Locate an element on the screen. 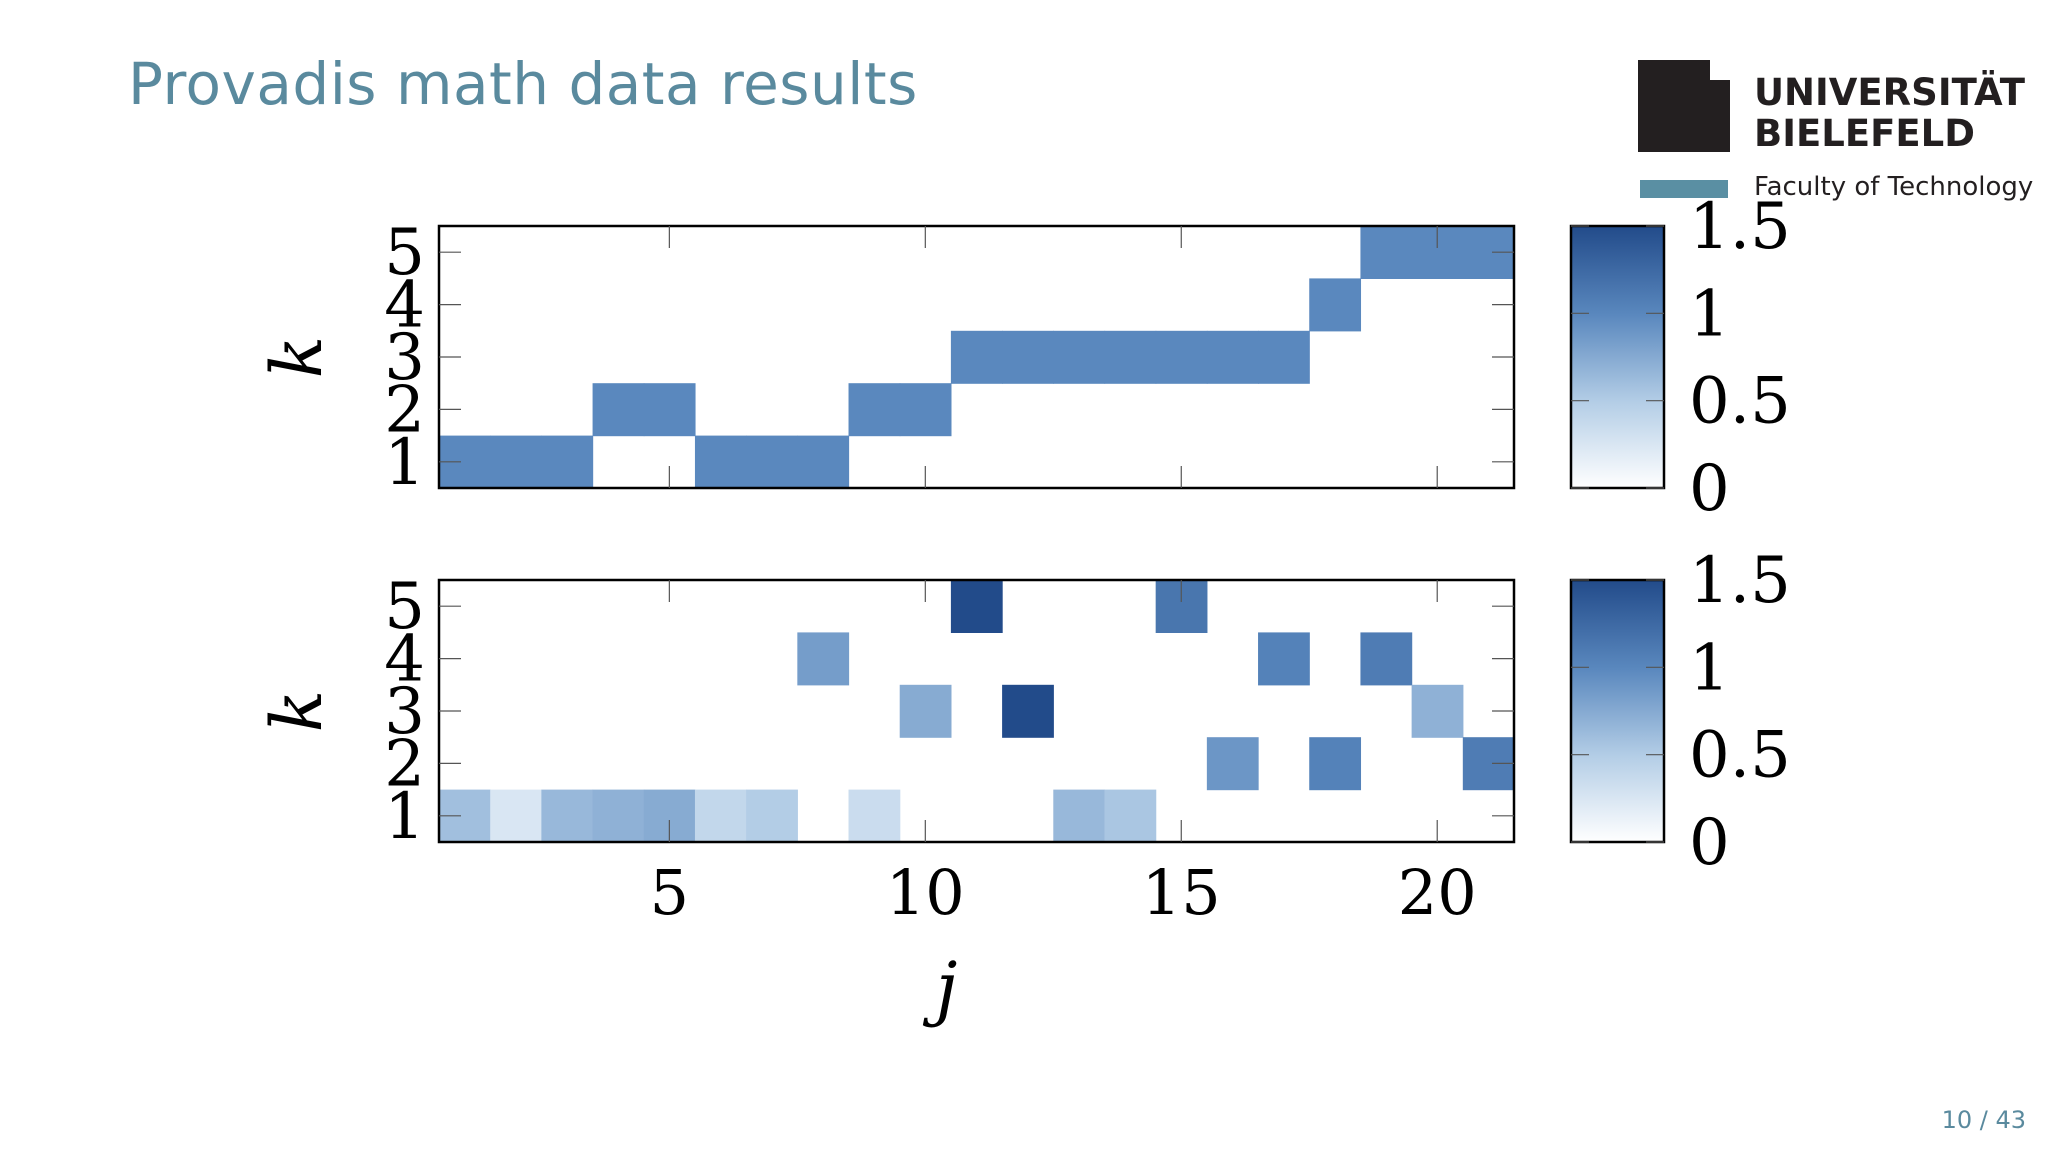  faculty-color-bar is located at coordinates (1684, 189).